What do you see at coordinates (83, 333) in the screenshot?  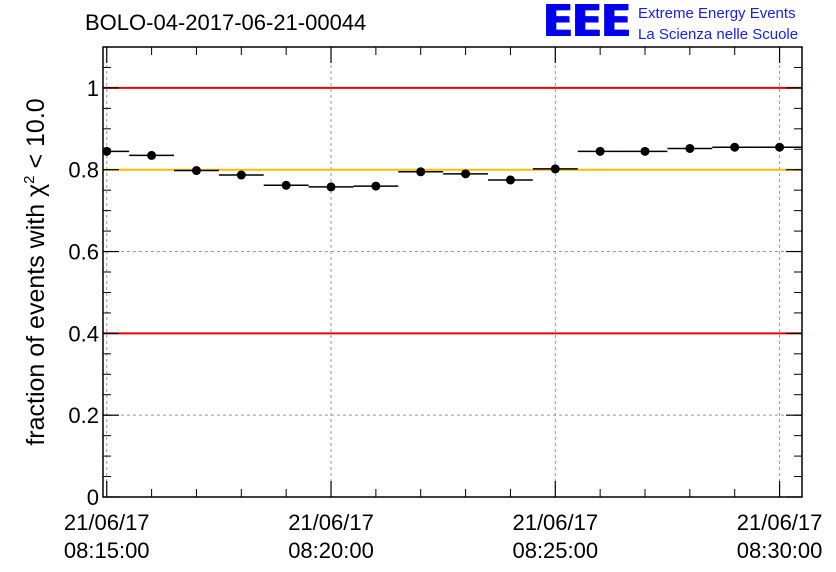 I see `y-tick-label: 0.4` at bounding box center [83, 333].